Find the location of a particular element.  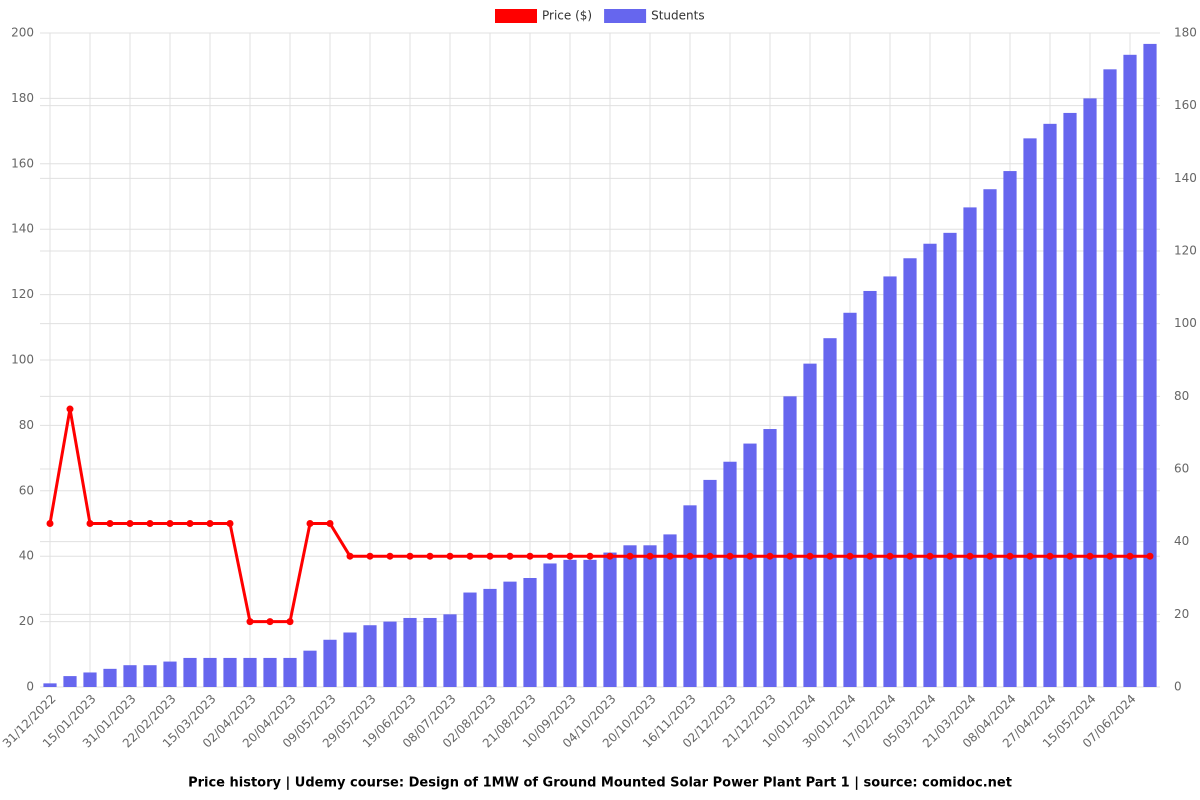

y-tick-label: 60 is located at coordinates (26, 490).